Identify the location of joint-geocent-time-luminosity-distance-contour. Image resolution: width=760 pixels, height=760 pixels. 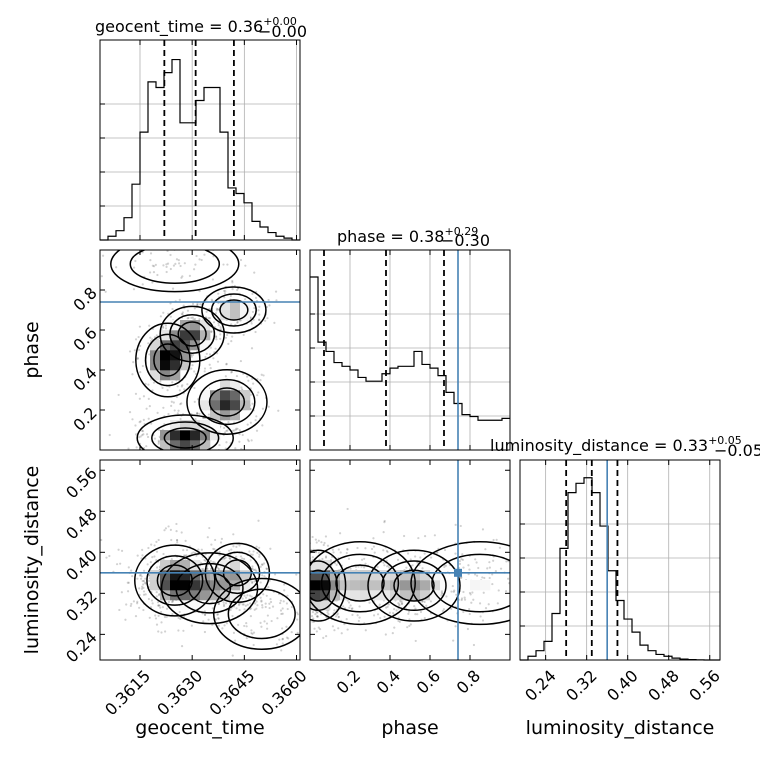
(175, 580).